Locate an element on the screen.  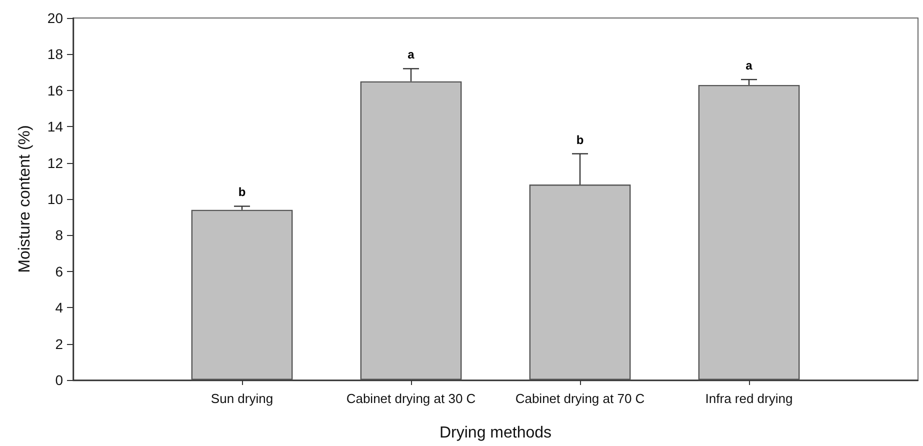
y-tick-label: 16 is located at coordinates (55, 90).